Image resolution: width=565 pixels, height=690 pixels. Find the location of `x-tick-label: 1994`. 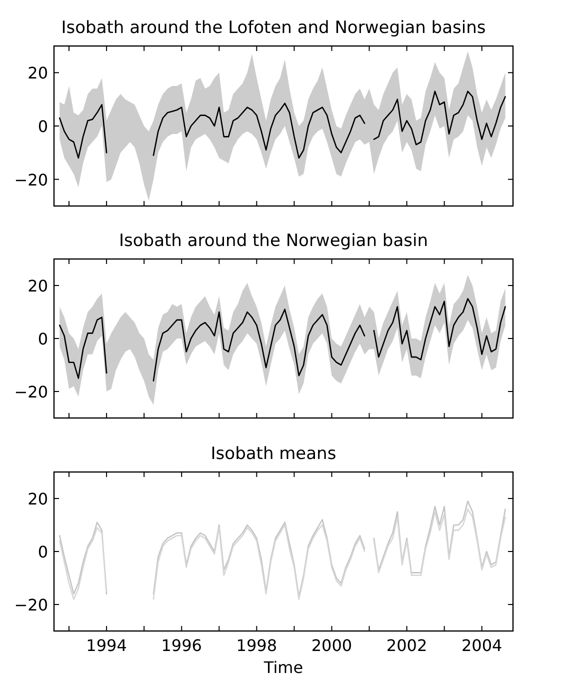

x-tick-label: 1994 is located at coordinates (106, 645).